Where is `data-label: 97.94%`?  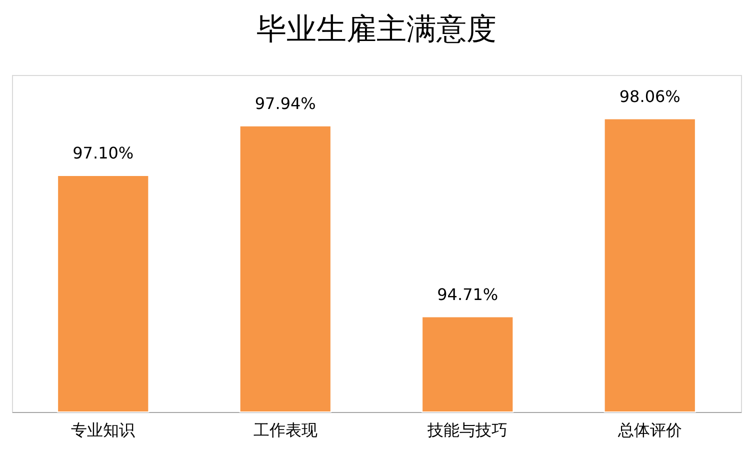
data-label: 97.94% is located at coordinates (285, 103).